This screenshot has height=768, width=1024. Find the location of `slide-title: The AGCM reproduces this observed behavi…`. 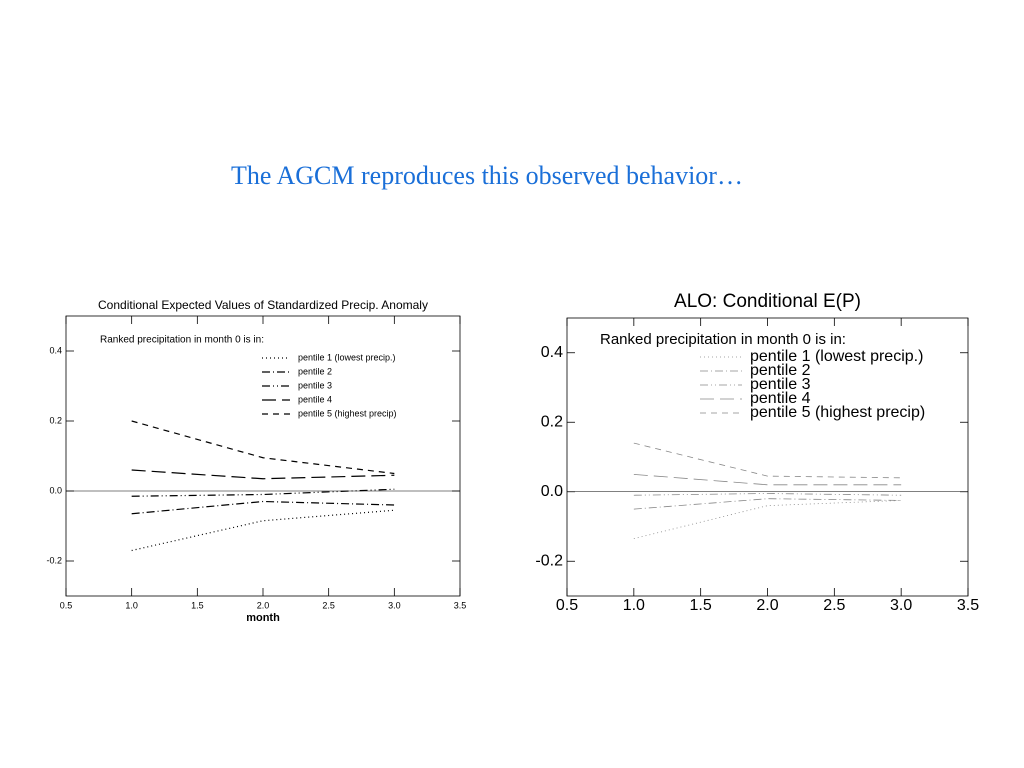

slide-title: The AGCM reproduces this observed behavi… is located at coordinates (487, 175).